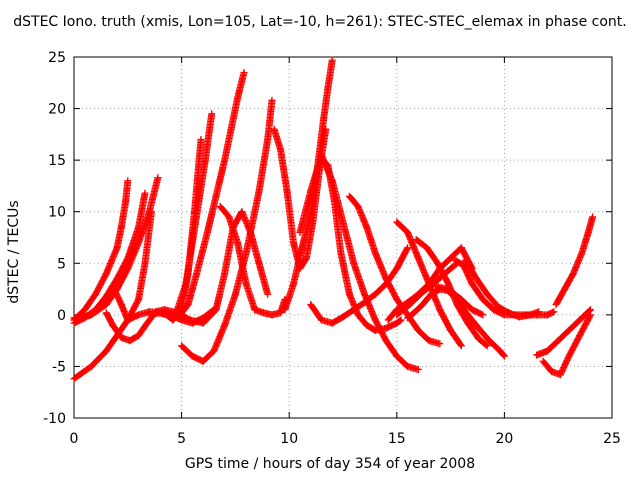  I want to click on x-tick-label: 20, so click(504, 439).